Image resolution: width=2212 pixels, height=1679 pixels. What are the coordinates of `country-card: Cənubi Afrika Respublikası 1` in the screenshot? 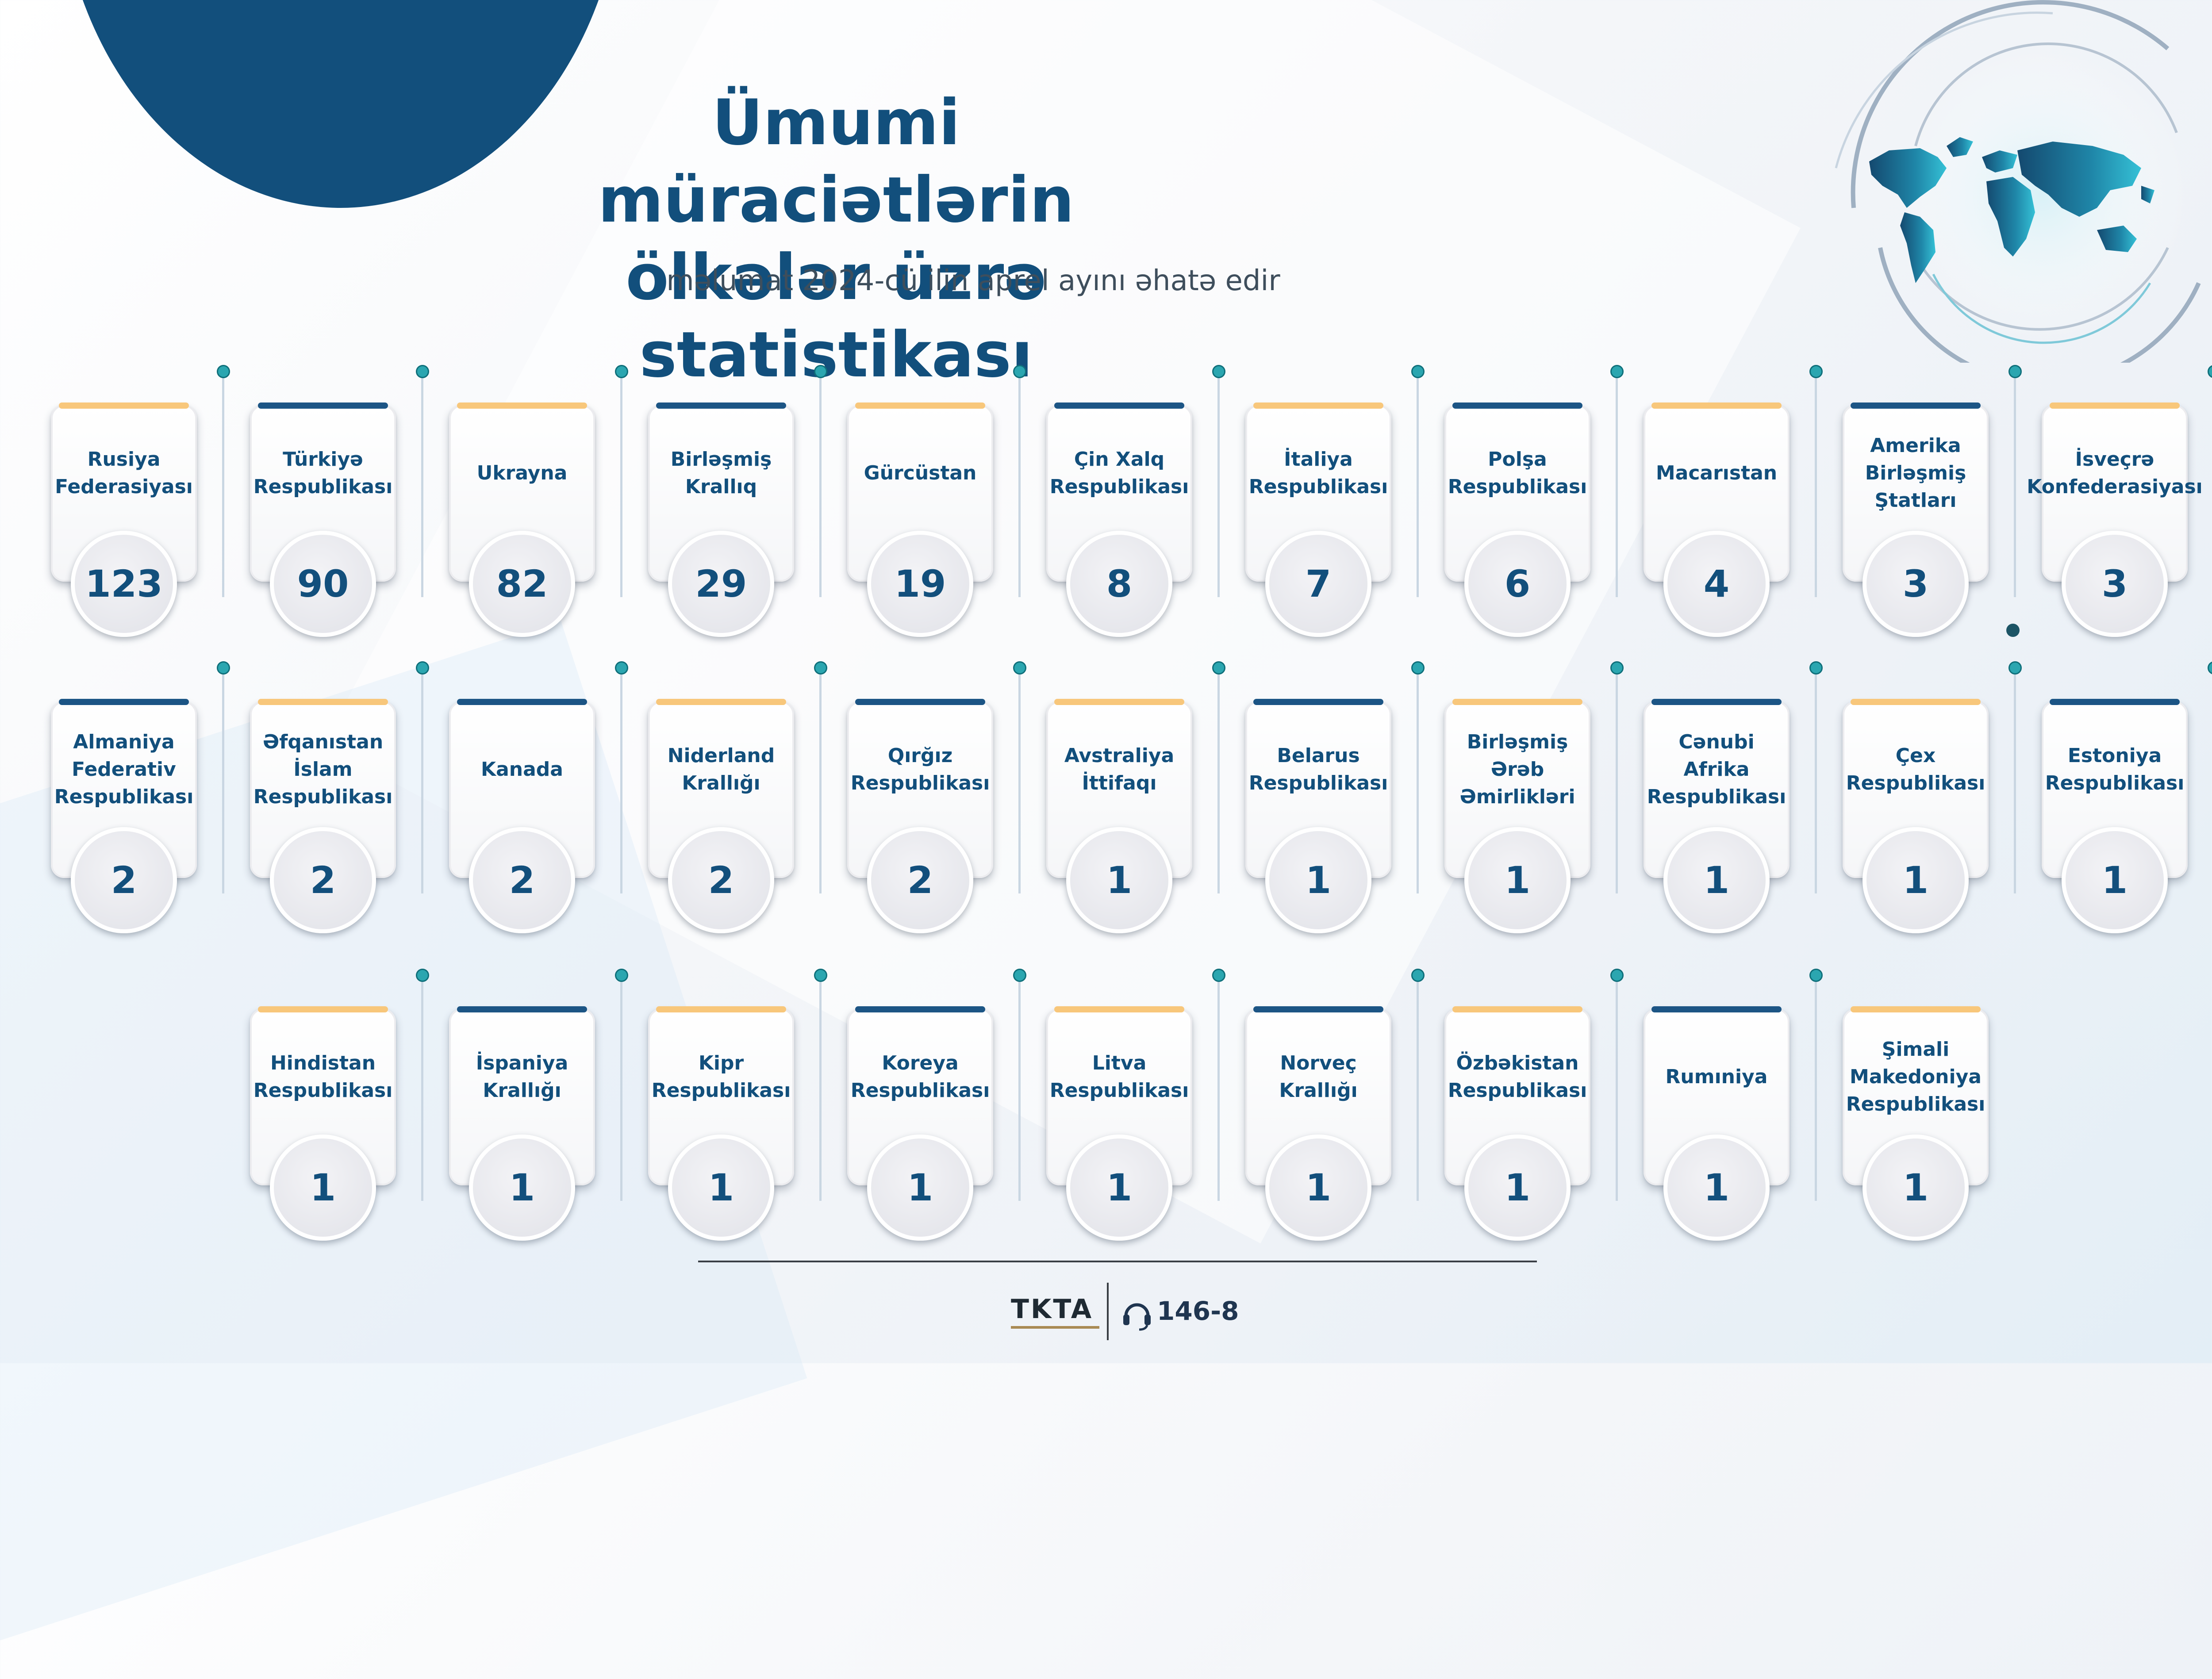 It's located at (1717, 816).